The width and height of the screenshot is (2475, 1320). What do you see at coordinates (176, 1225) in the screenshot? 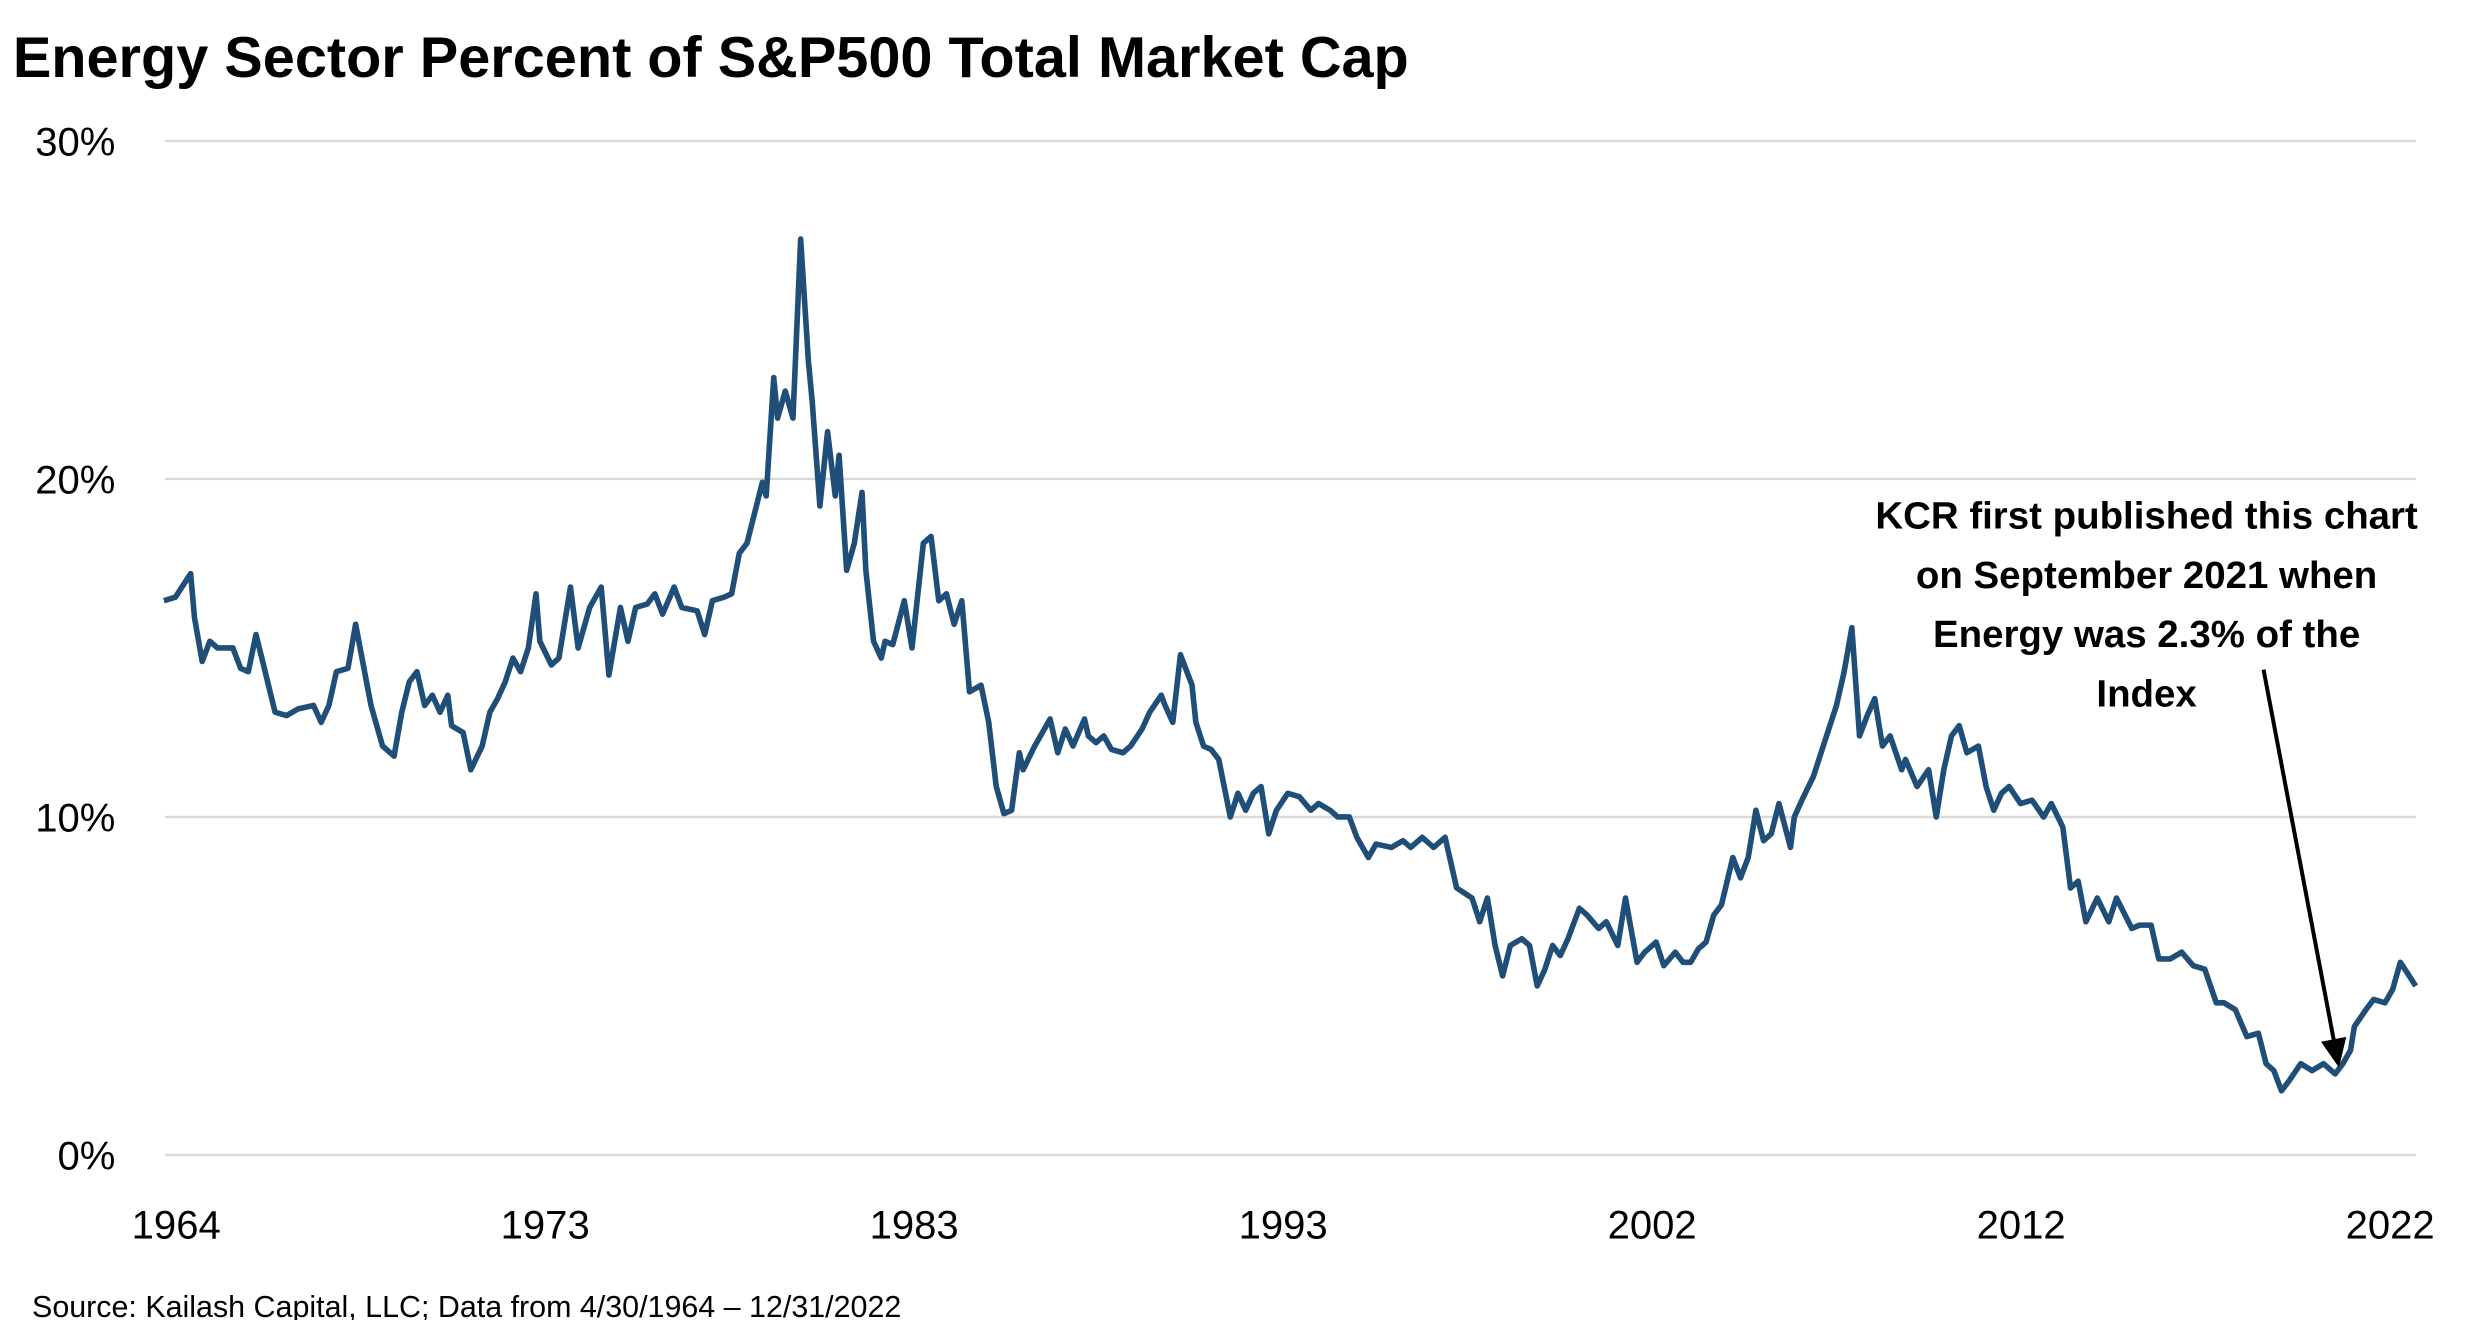
I see `x-tick-label: 1964` at bounding box center [176, 1225].